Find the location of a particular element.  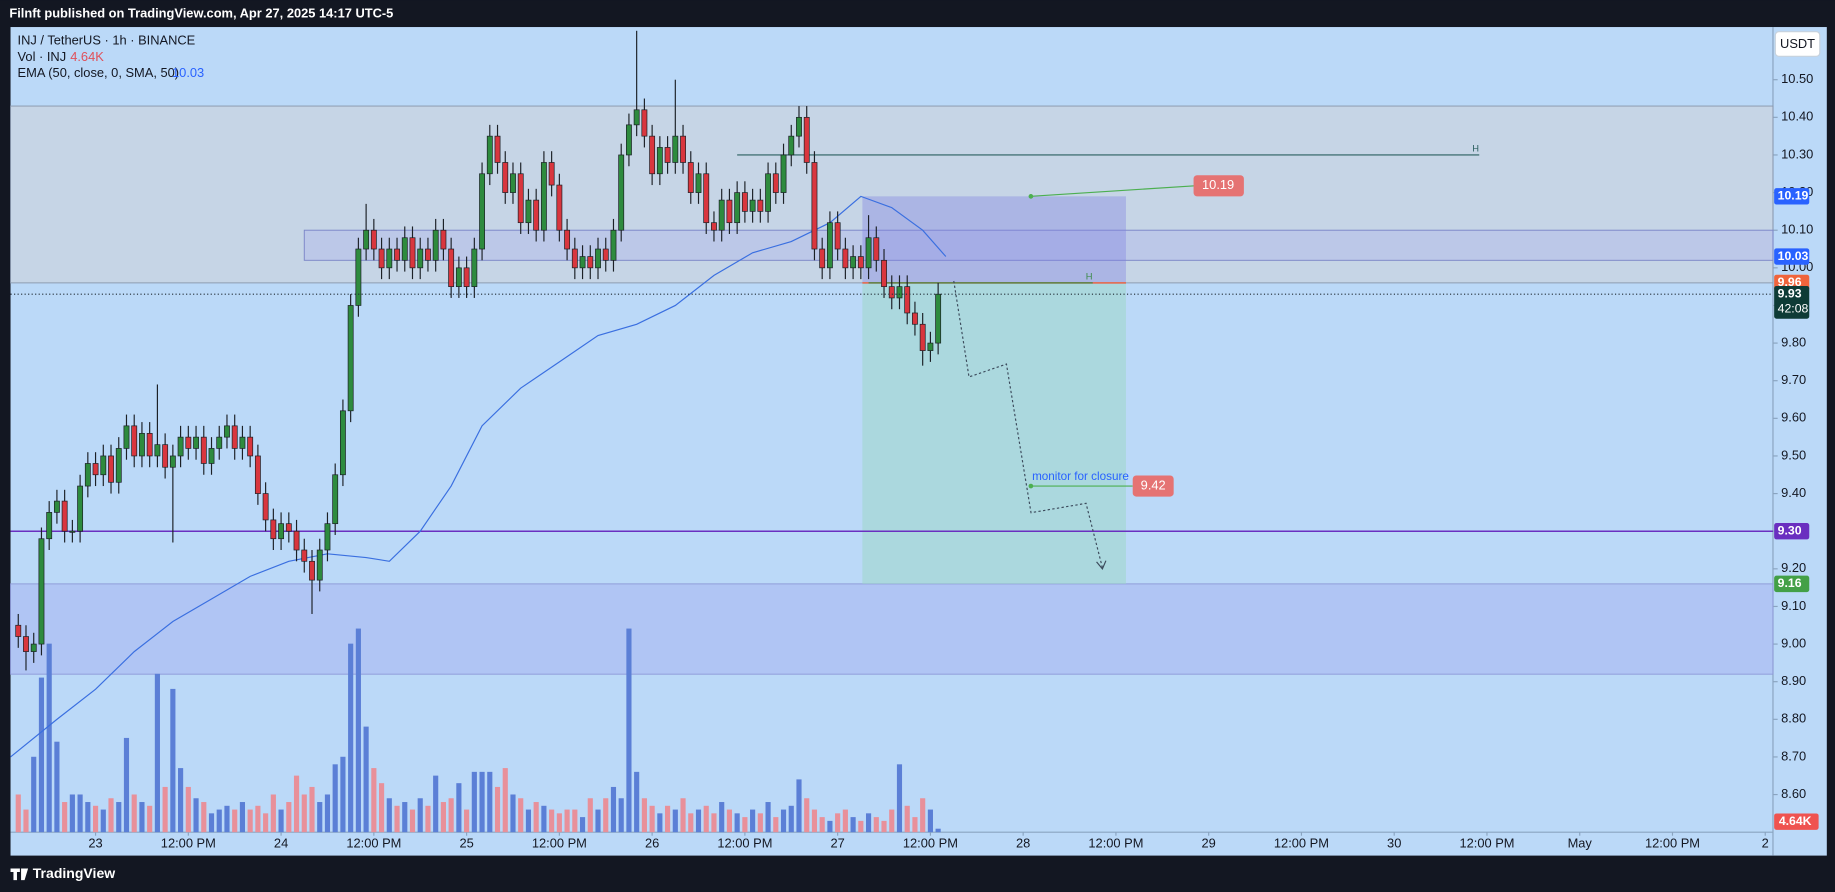

y-tick-label: 8.90 is located at coordinates (1793, 680).